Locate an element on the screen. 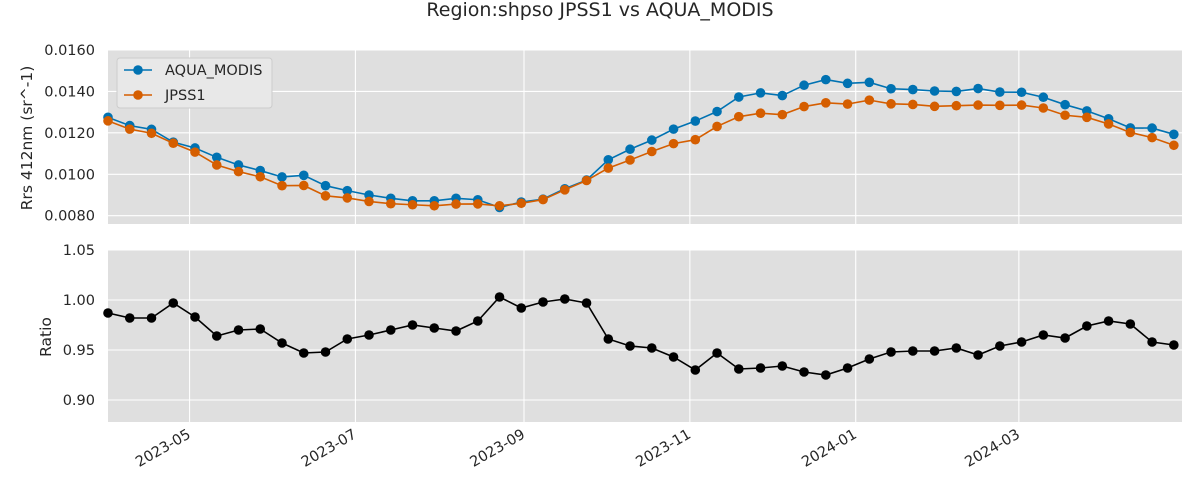 This screenshot has height=500, width=1200. bottom-y-tick-3: 1.05 is located at coordinates (79, 251).